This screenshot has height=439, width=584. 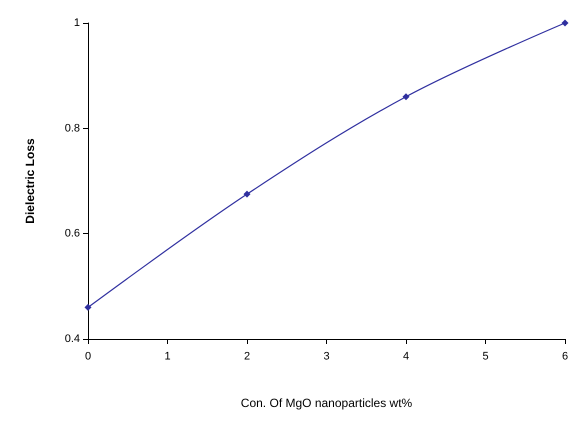 I want to click on x-tick-label: 4, so click(x=406, y=356).